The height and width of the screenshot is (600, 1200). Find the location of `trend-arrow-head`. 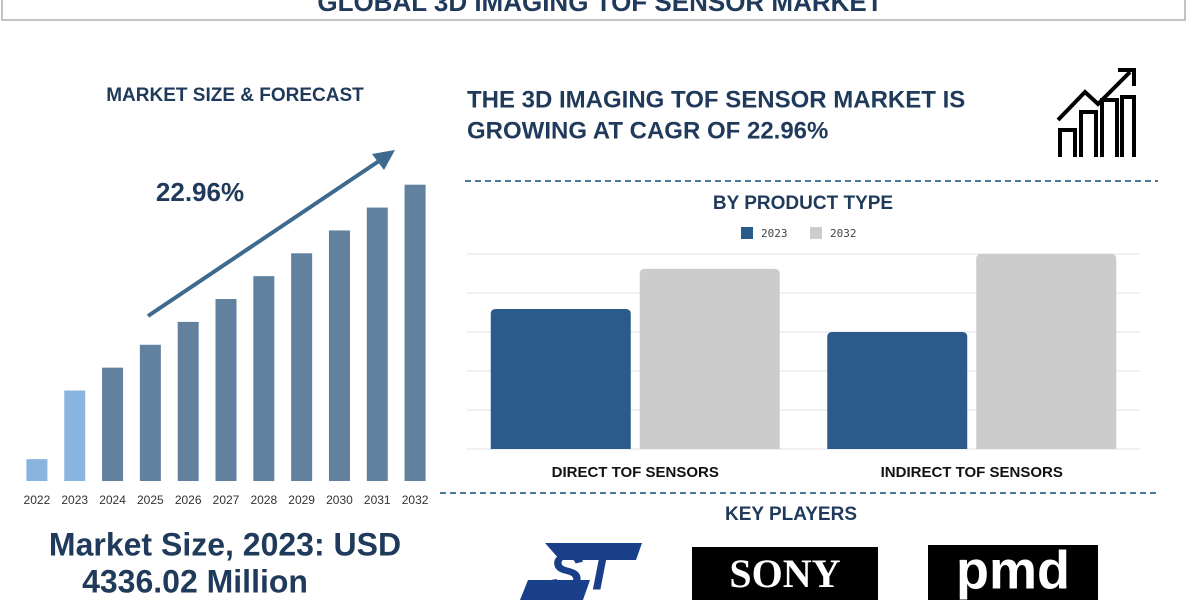

trend-arrow-head is located at coordinates (383, 160).